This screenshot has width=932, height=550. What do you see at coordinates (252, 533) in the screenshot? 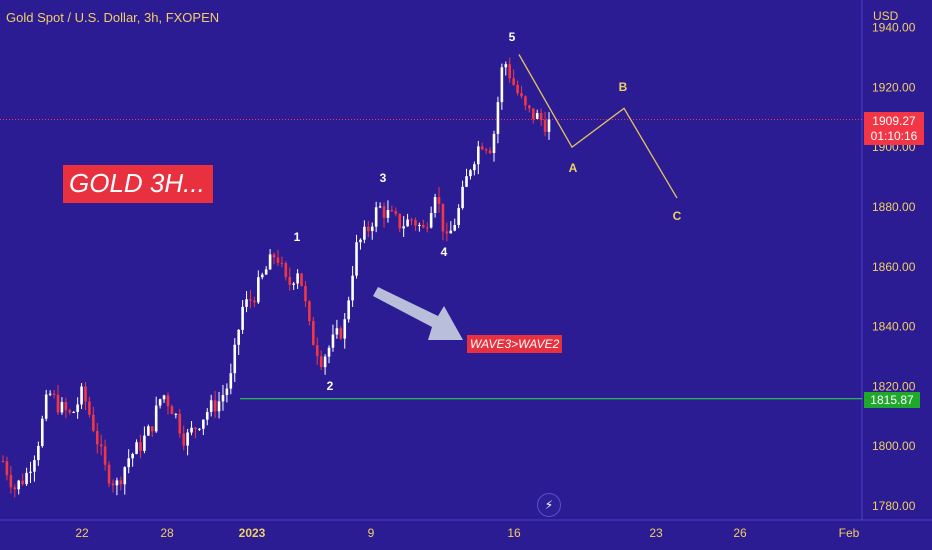
I see `x-tick-label: 2023` at bounding box center [252, 533].